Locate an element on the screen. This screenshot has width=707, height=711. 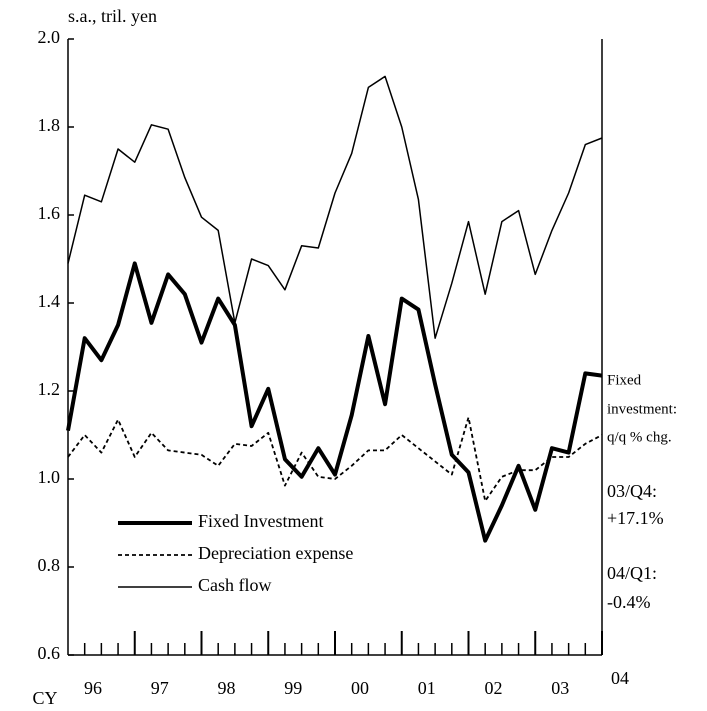
annotation: q/q % chg. is located at coordinates (639, 437).